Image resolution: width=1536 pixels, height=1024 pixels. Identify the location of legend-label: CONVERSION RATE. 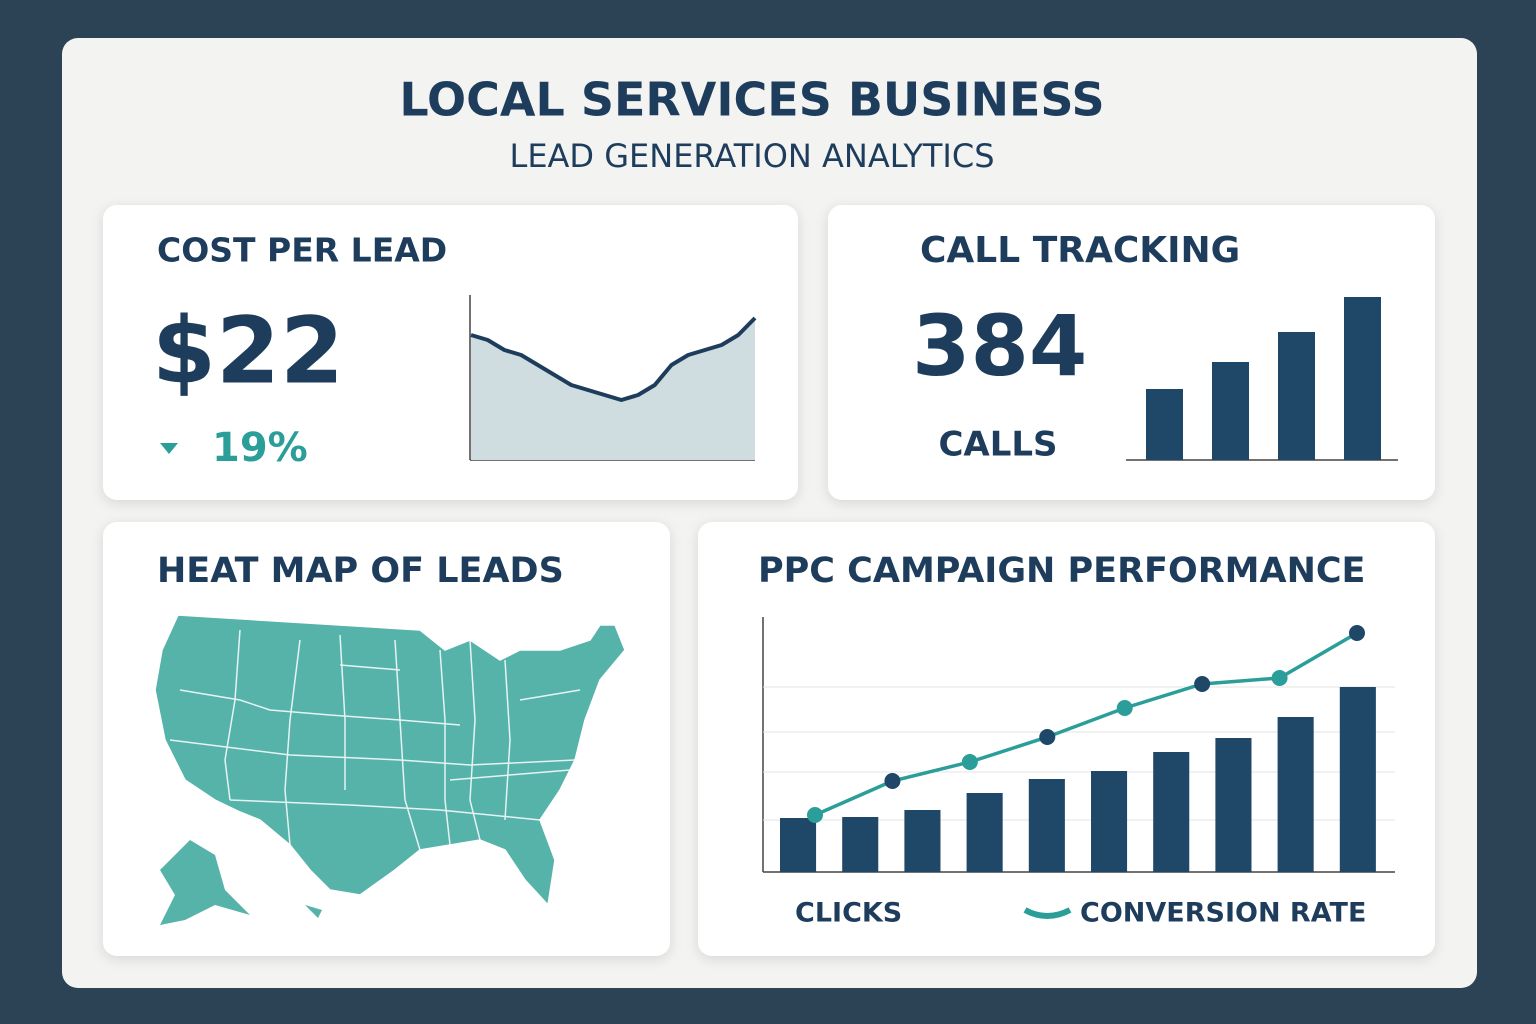
(1223, 913).